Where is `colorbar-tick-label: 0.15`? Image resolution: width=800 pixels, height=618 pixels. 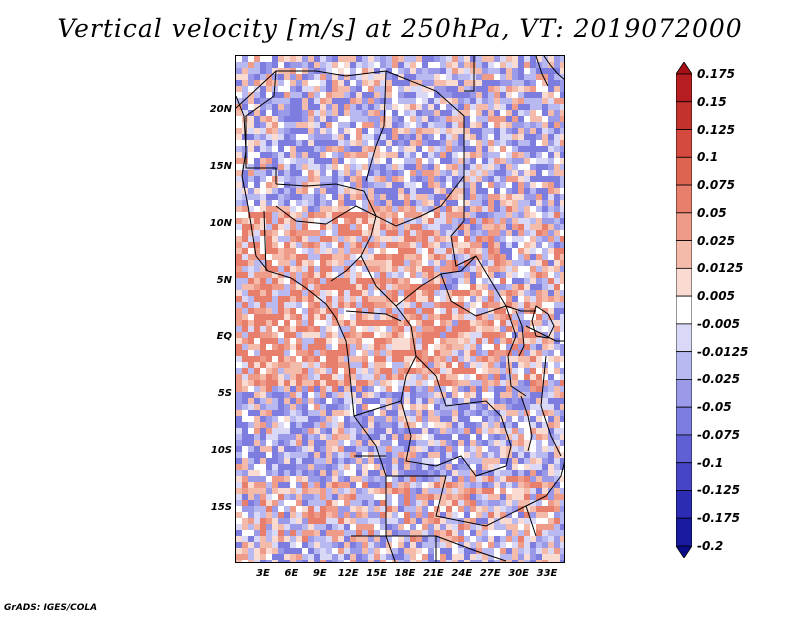 colorbar-tick-label: 0.15 is located at coordinates (712, 101).